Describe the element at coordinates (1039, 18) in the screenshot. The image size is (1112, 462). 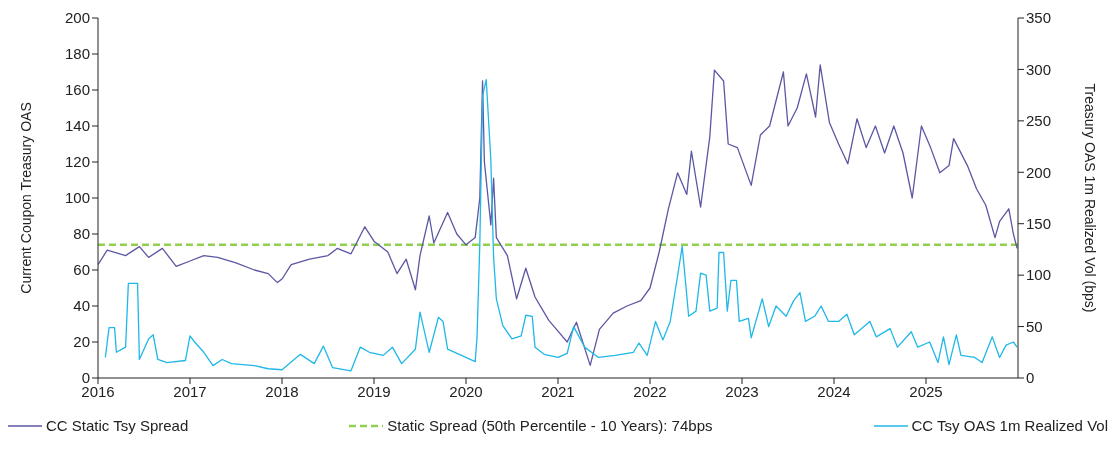
I see `y2-tick-label: 350` at that location.